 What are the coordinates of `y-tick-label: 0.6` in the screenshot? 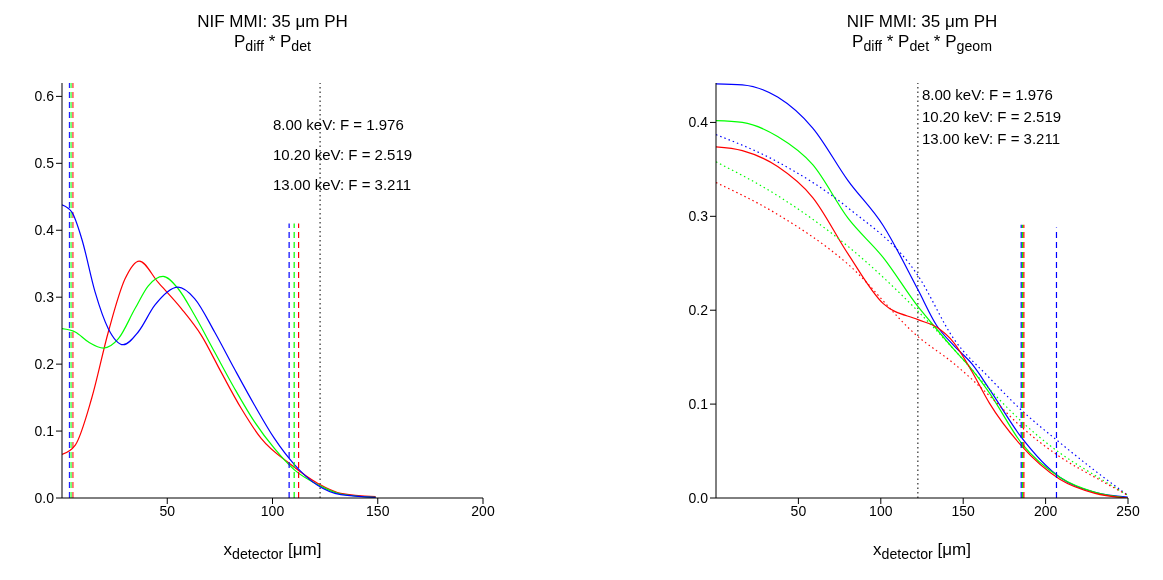 It's located at (44, 96).